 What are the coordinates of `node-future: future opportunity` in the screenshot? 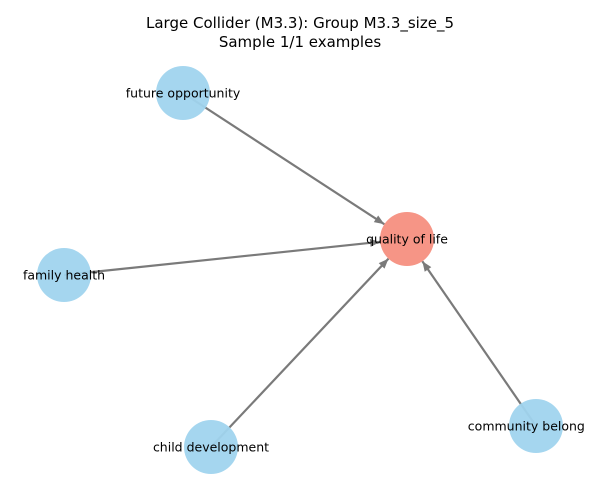 It's located at (183, 93).